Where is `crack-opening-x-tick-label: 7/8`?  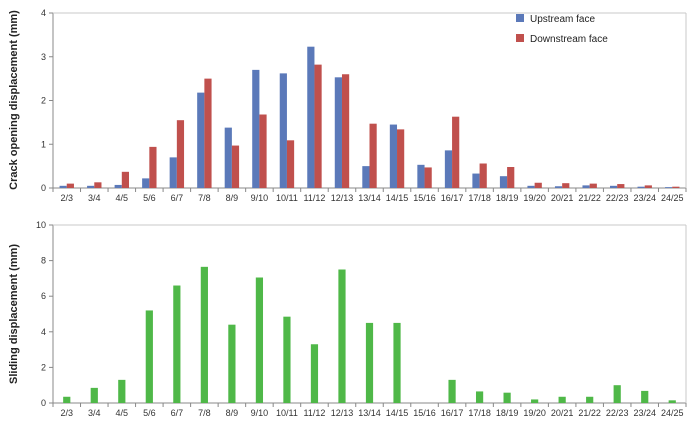 crack-opening-x-tick-label: 7/8 is located at coordinates (204, 198).